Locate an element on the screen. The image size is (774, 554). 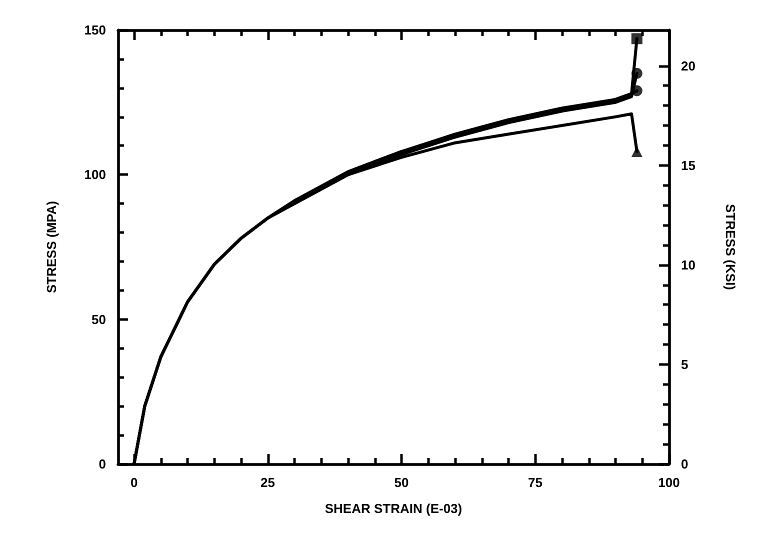
x-tick-label: 100 is located at coordinates (669, 482).